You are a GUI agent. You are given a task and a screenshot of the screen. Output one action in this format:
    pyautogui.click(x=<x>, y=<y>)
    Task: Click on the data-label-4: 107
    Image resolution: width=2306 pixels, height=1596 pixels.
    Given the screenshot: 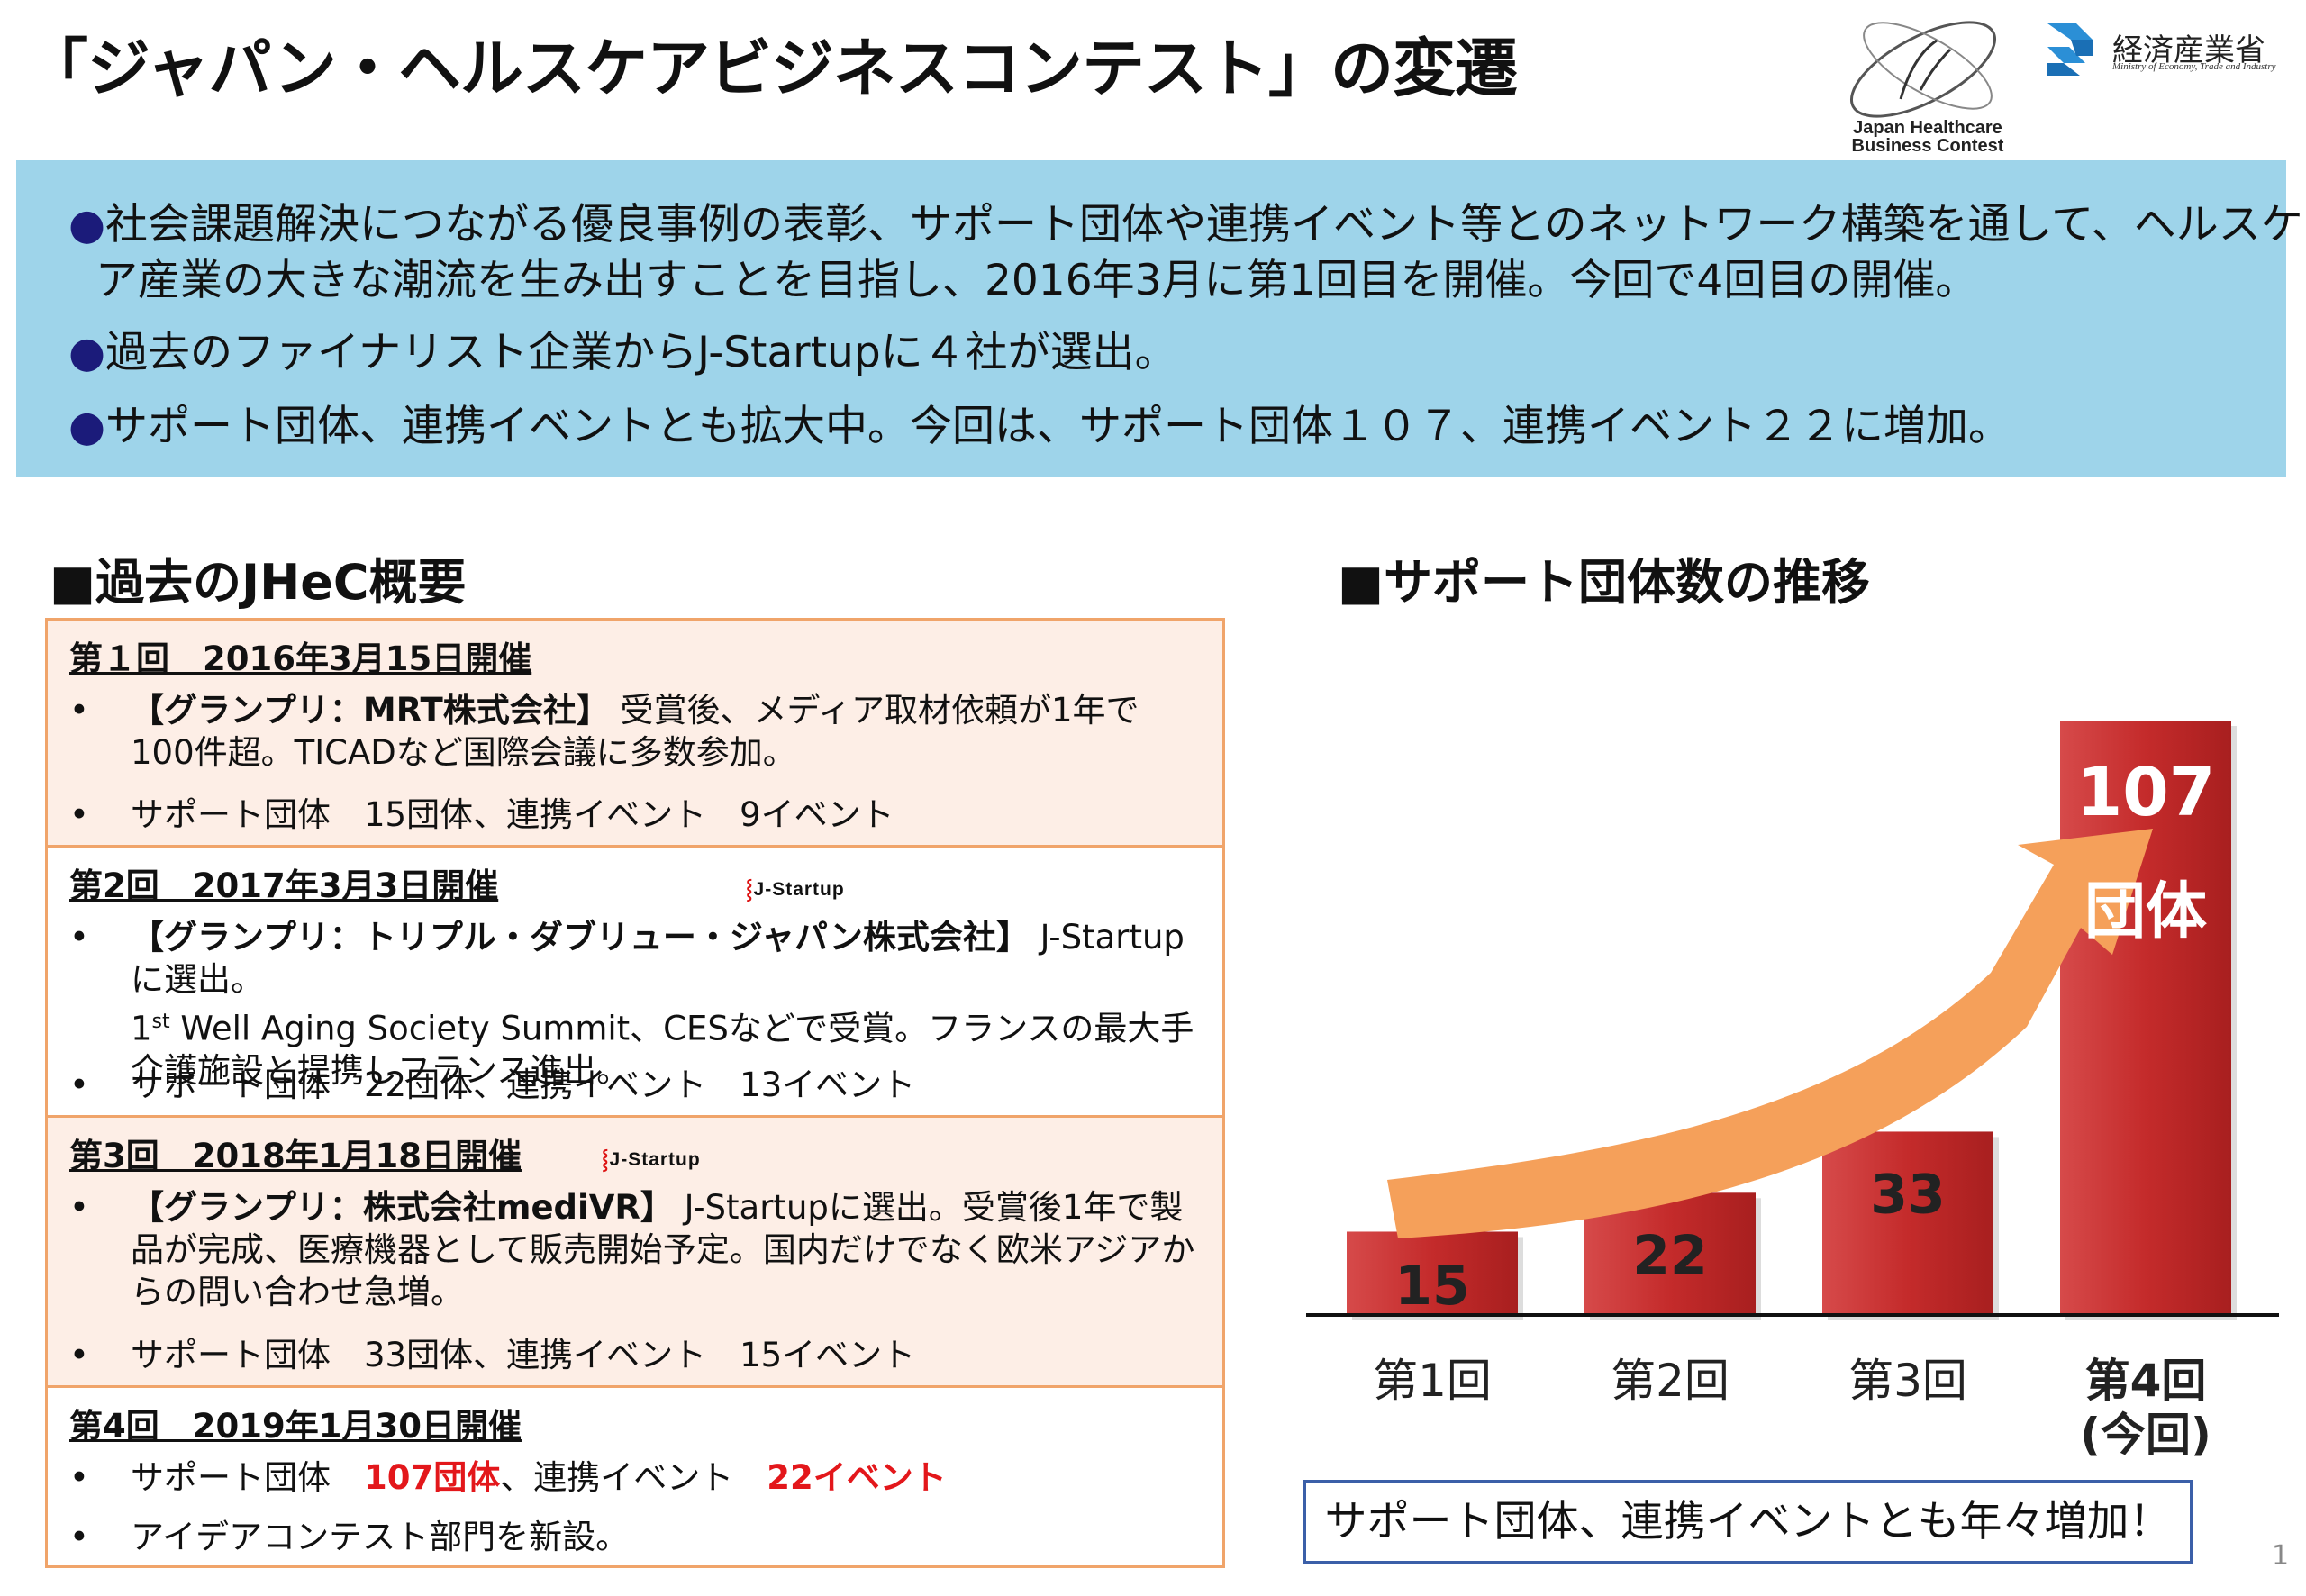 What is the action you would take?
    pyautogui.click(x=2145, y=792)
    